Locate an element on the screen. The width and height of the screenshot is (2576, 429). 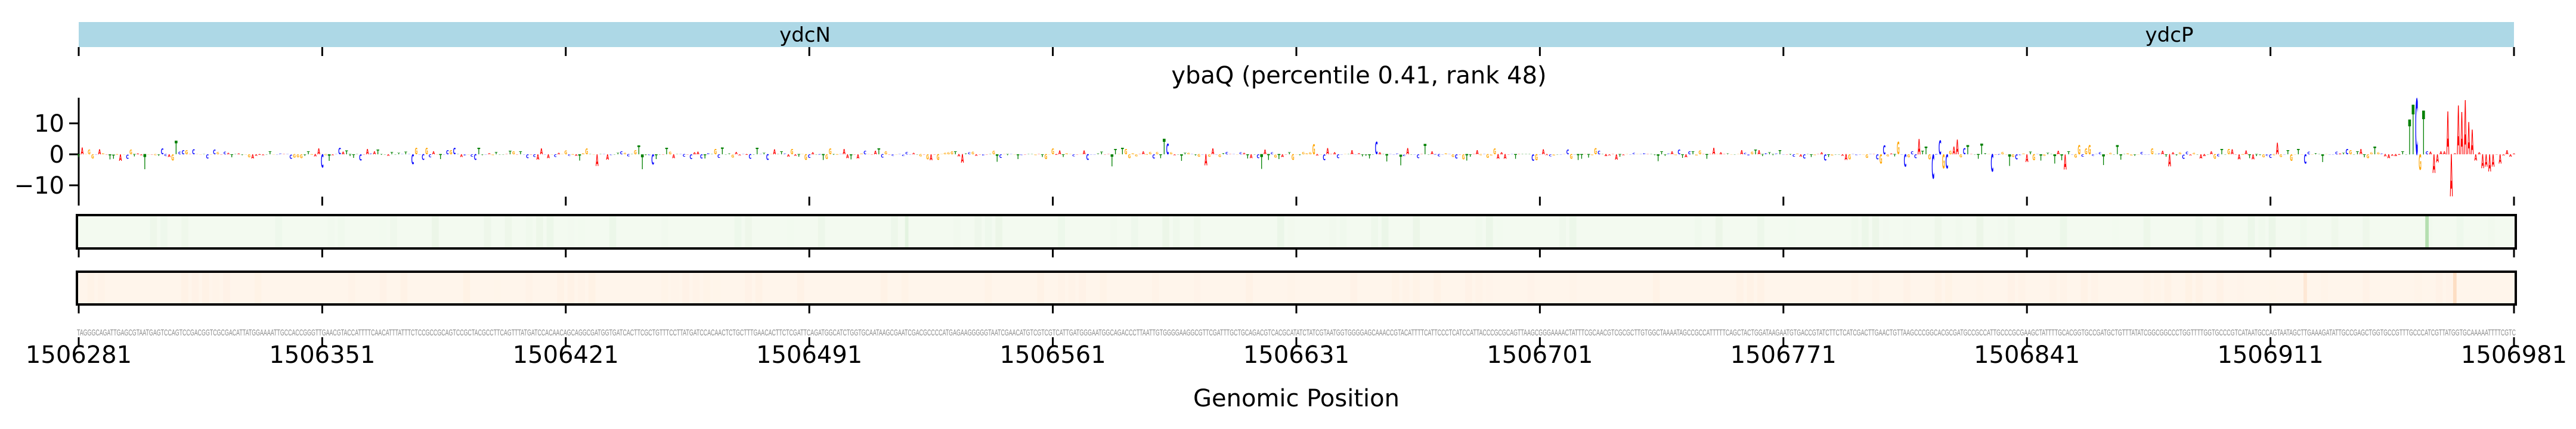
gene-track: ydcN ydcP is located at coordinates (1296, 34).